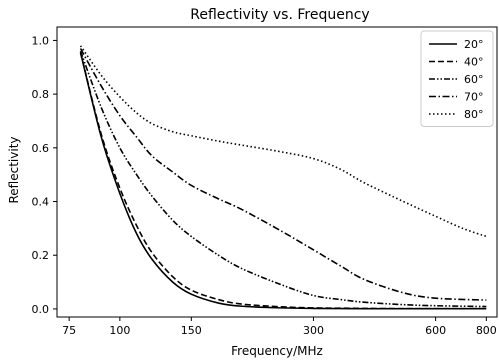  What do you see at coordinates (191, 330) in the screenshot?
I see `x-tick-label: 150` at bounding box center [191, 330].